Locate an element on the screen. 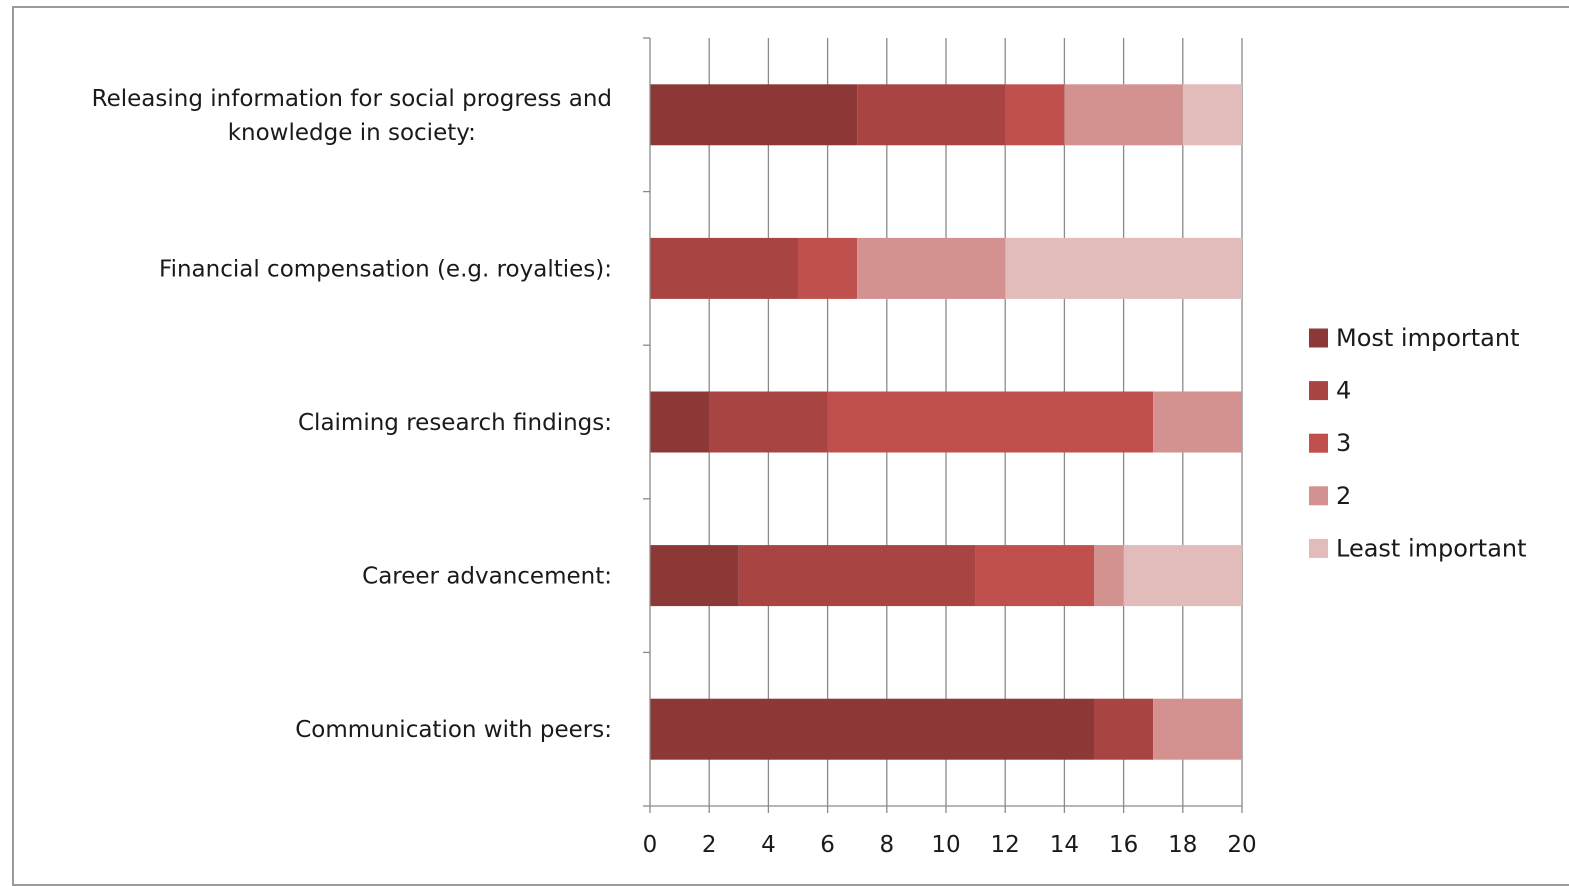 This screenshot has height=886, width=1569. category-label: Communication with peers: is located at coordinates (453, 730).